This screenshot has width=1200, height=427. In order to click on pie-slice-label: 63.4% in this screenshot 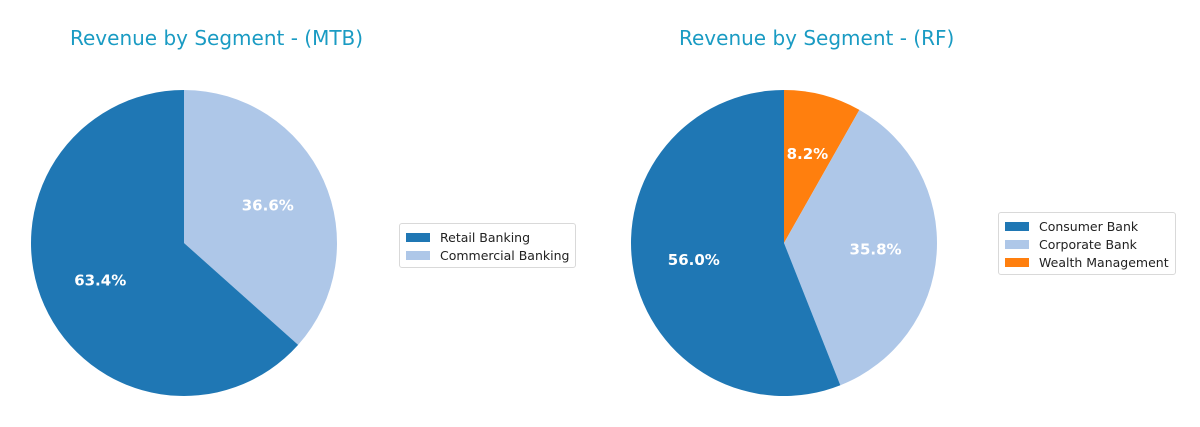, I will do `click(100, 281)`.